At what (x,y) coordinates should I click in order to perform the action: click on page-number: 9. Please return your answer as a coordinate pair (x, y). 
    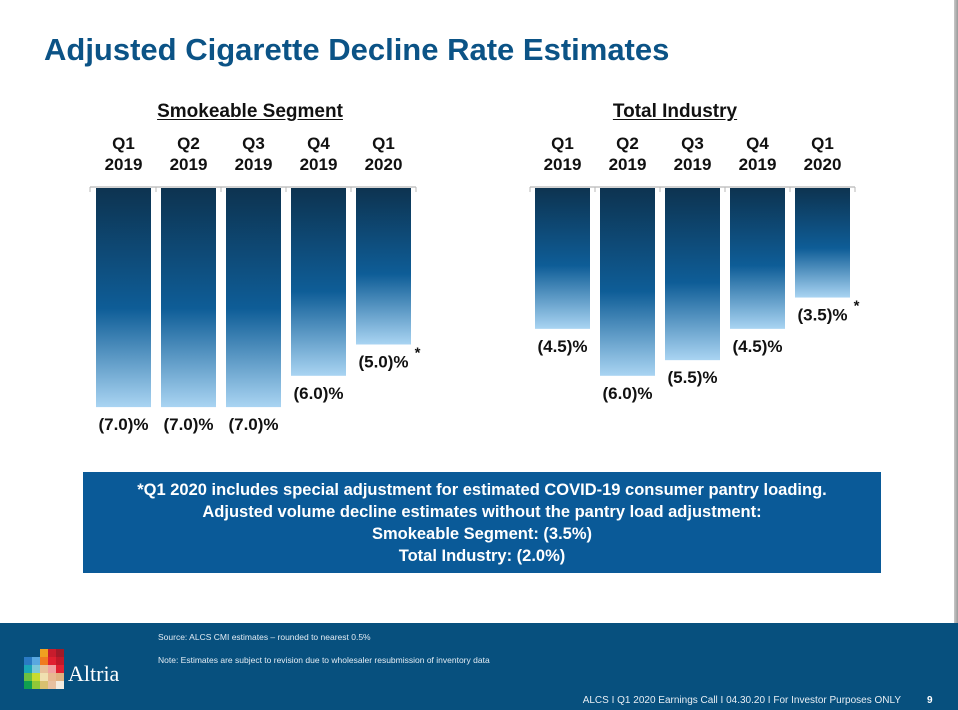
    Looking at the image, I should click on (930, 700).